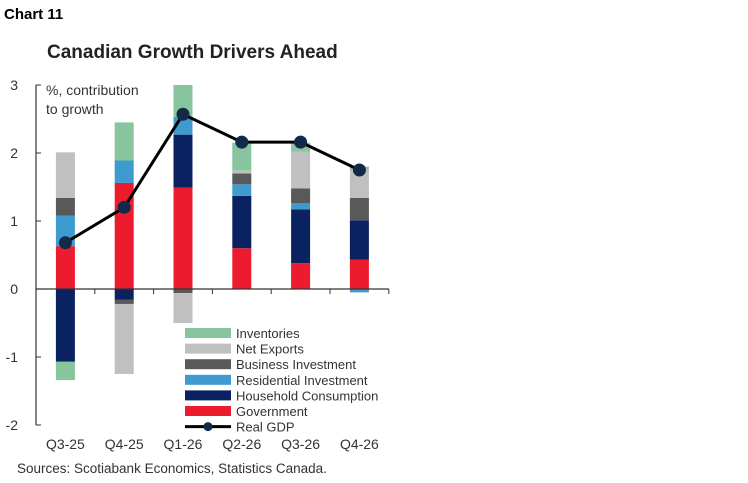 The image size is (748, 483). What do you see at coordinates (307, 395) in the screenshot?
I see `legend-label: Household Consumption` at bounding box center [307, 395].